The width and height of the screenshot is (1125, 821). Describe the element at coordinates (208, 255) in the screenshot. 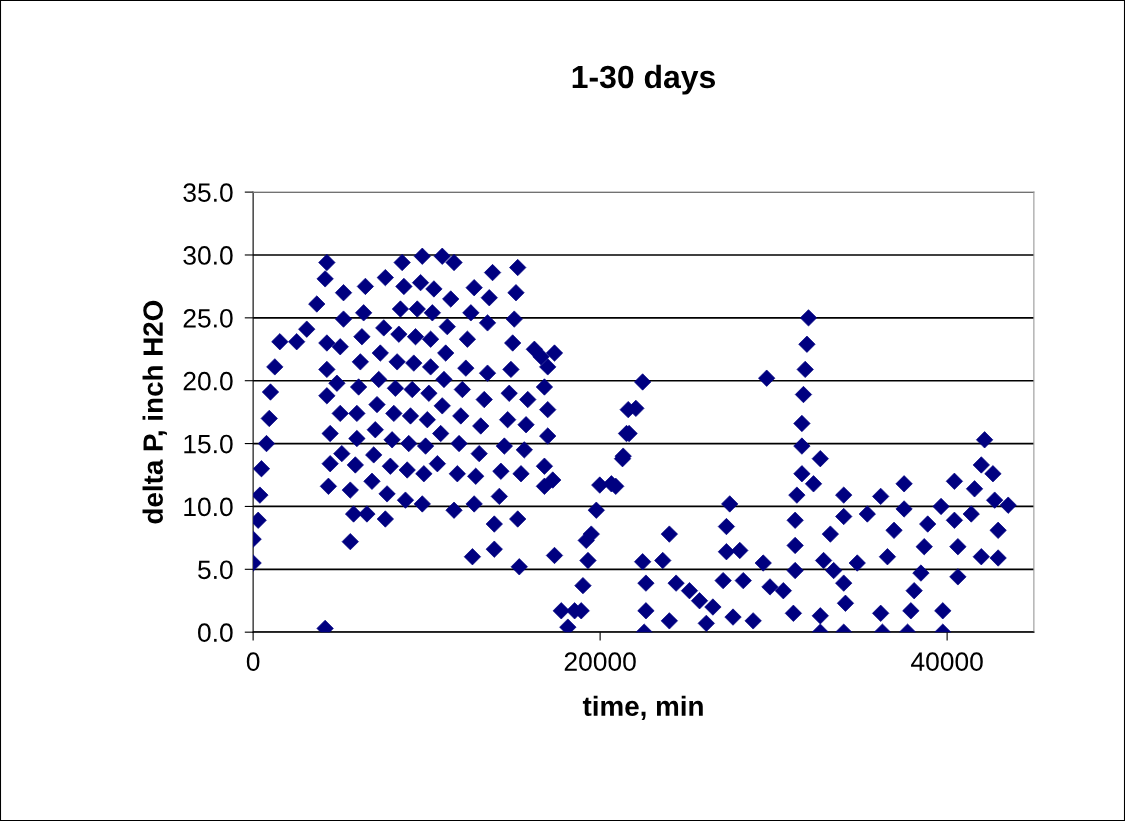

I see `y-tick-label: 30.0` at that location.